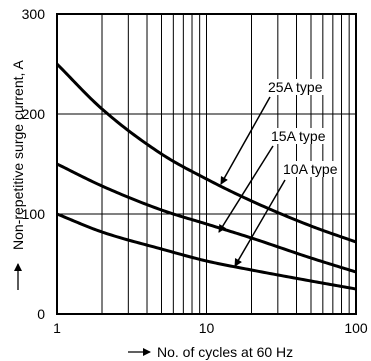  What do you see at coordinates (34, 14) in the screenshot?
I see `y-tick-label: 300` at bounding box center [34, 14].